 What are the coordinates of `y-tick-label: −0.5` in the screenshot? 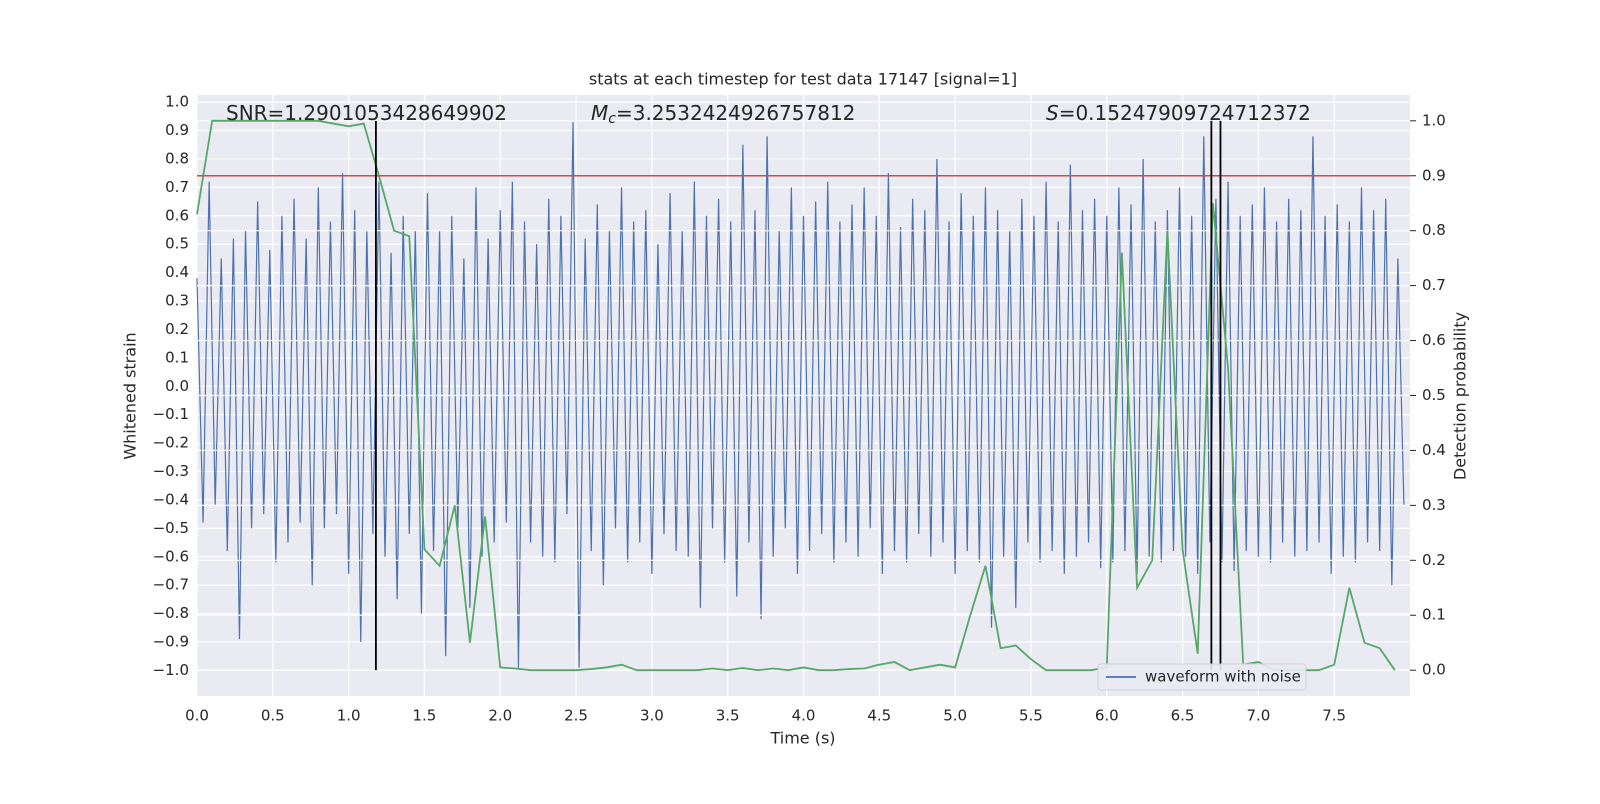 It's located at (171, 528).